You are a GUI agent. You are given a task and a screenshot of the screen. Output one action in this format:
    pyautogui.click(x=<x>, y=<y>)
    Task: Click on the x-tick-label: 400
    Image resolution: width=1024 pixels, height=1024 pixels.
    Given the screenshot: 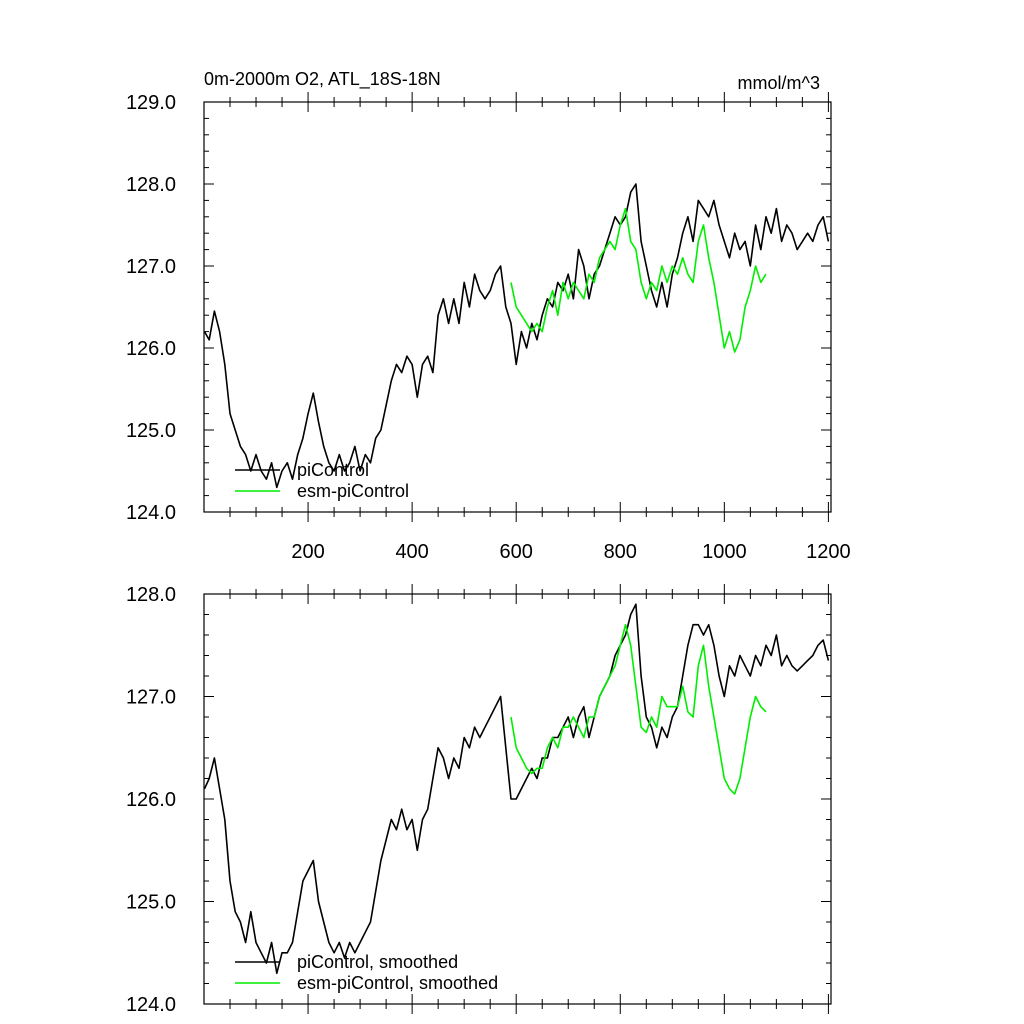 What is the action you would take?
    pyautogui.click(x=411, y=552)
    